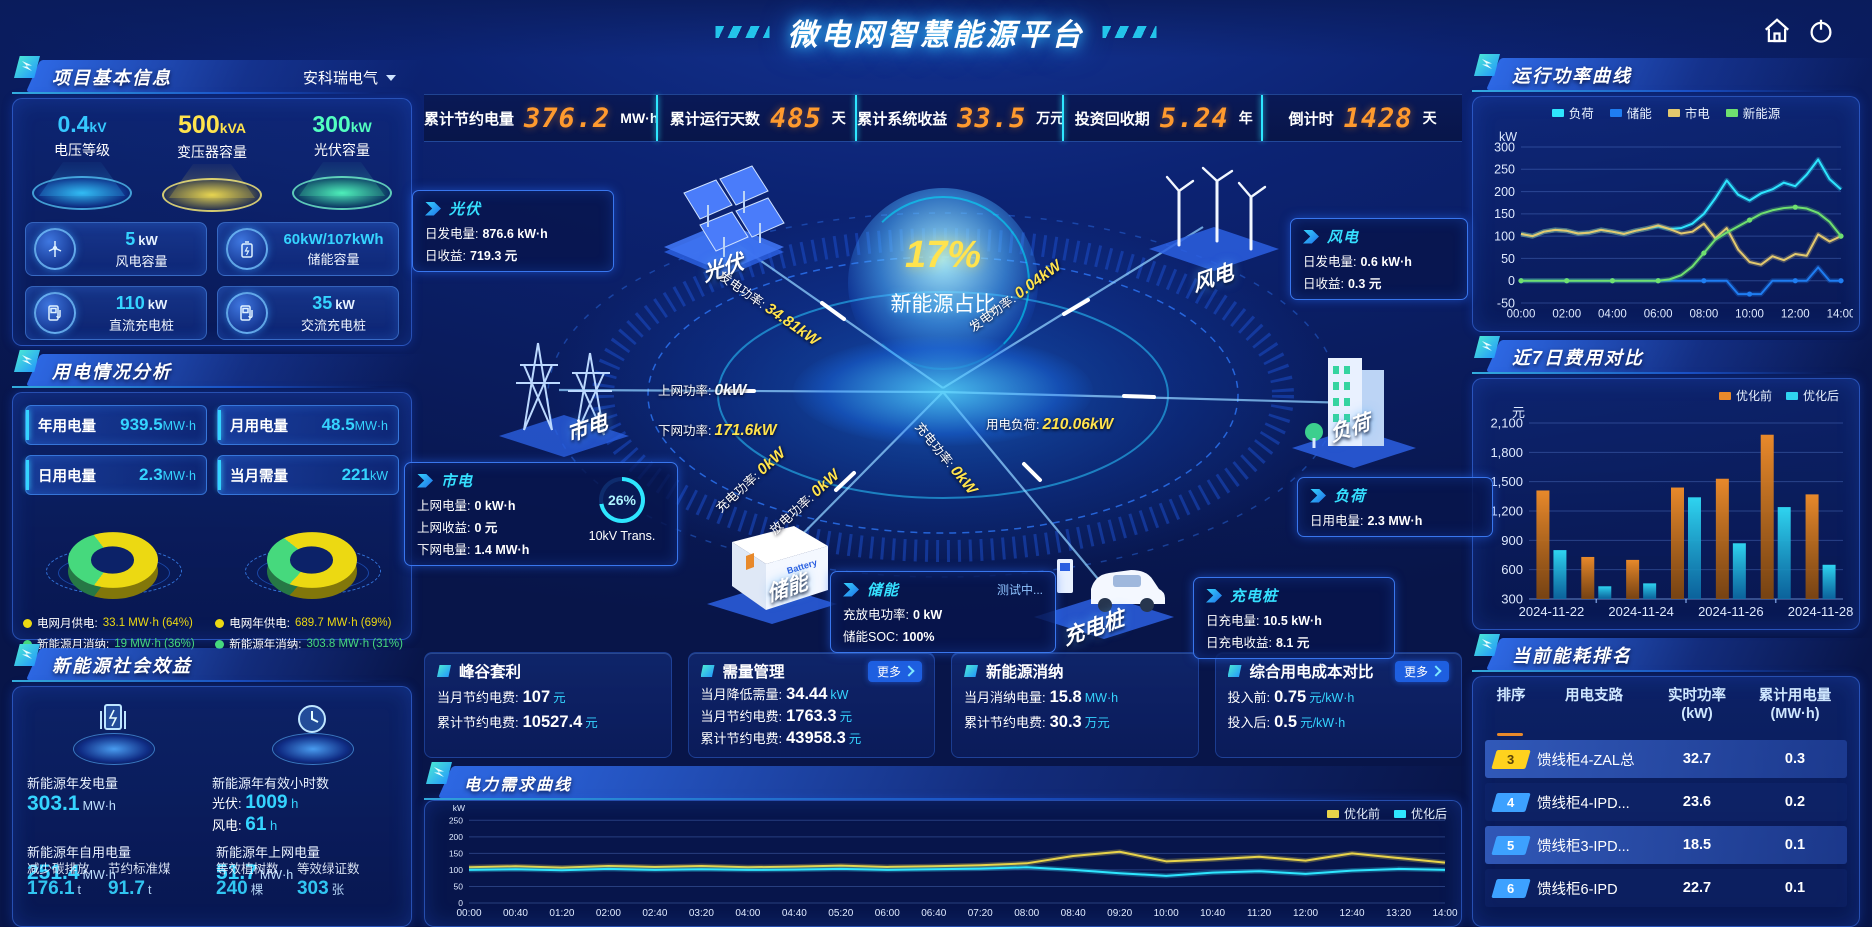 This screenshot has width=1872, height=927. I want to click on trees-equivalent-stat: 等效植树数 240 棵, so click(247, 879).